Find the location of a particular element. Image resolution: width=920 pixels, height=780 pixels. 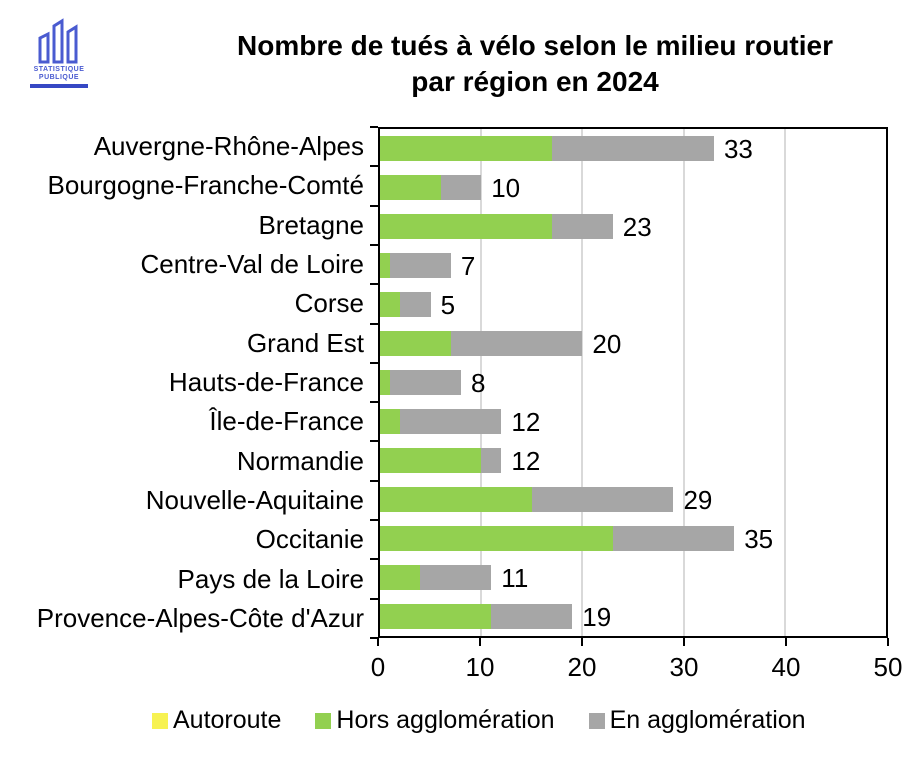

x-axis-ticks is located at coordinates (633, 642).